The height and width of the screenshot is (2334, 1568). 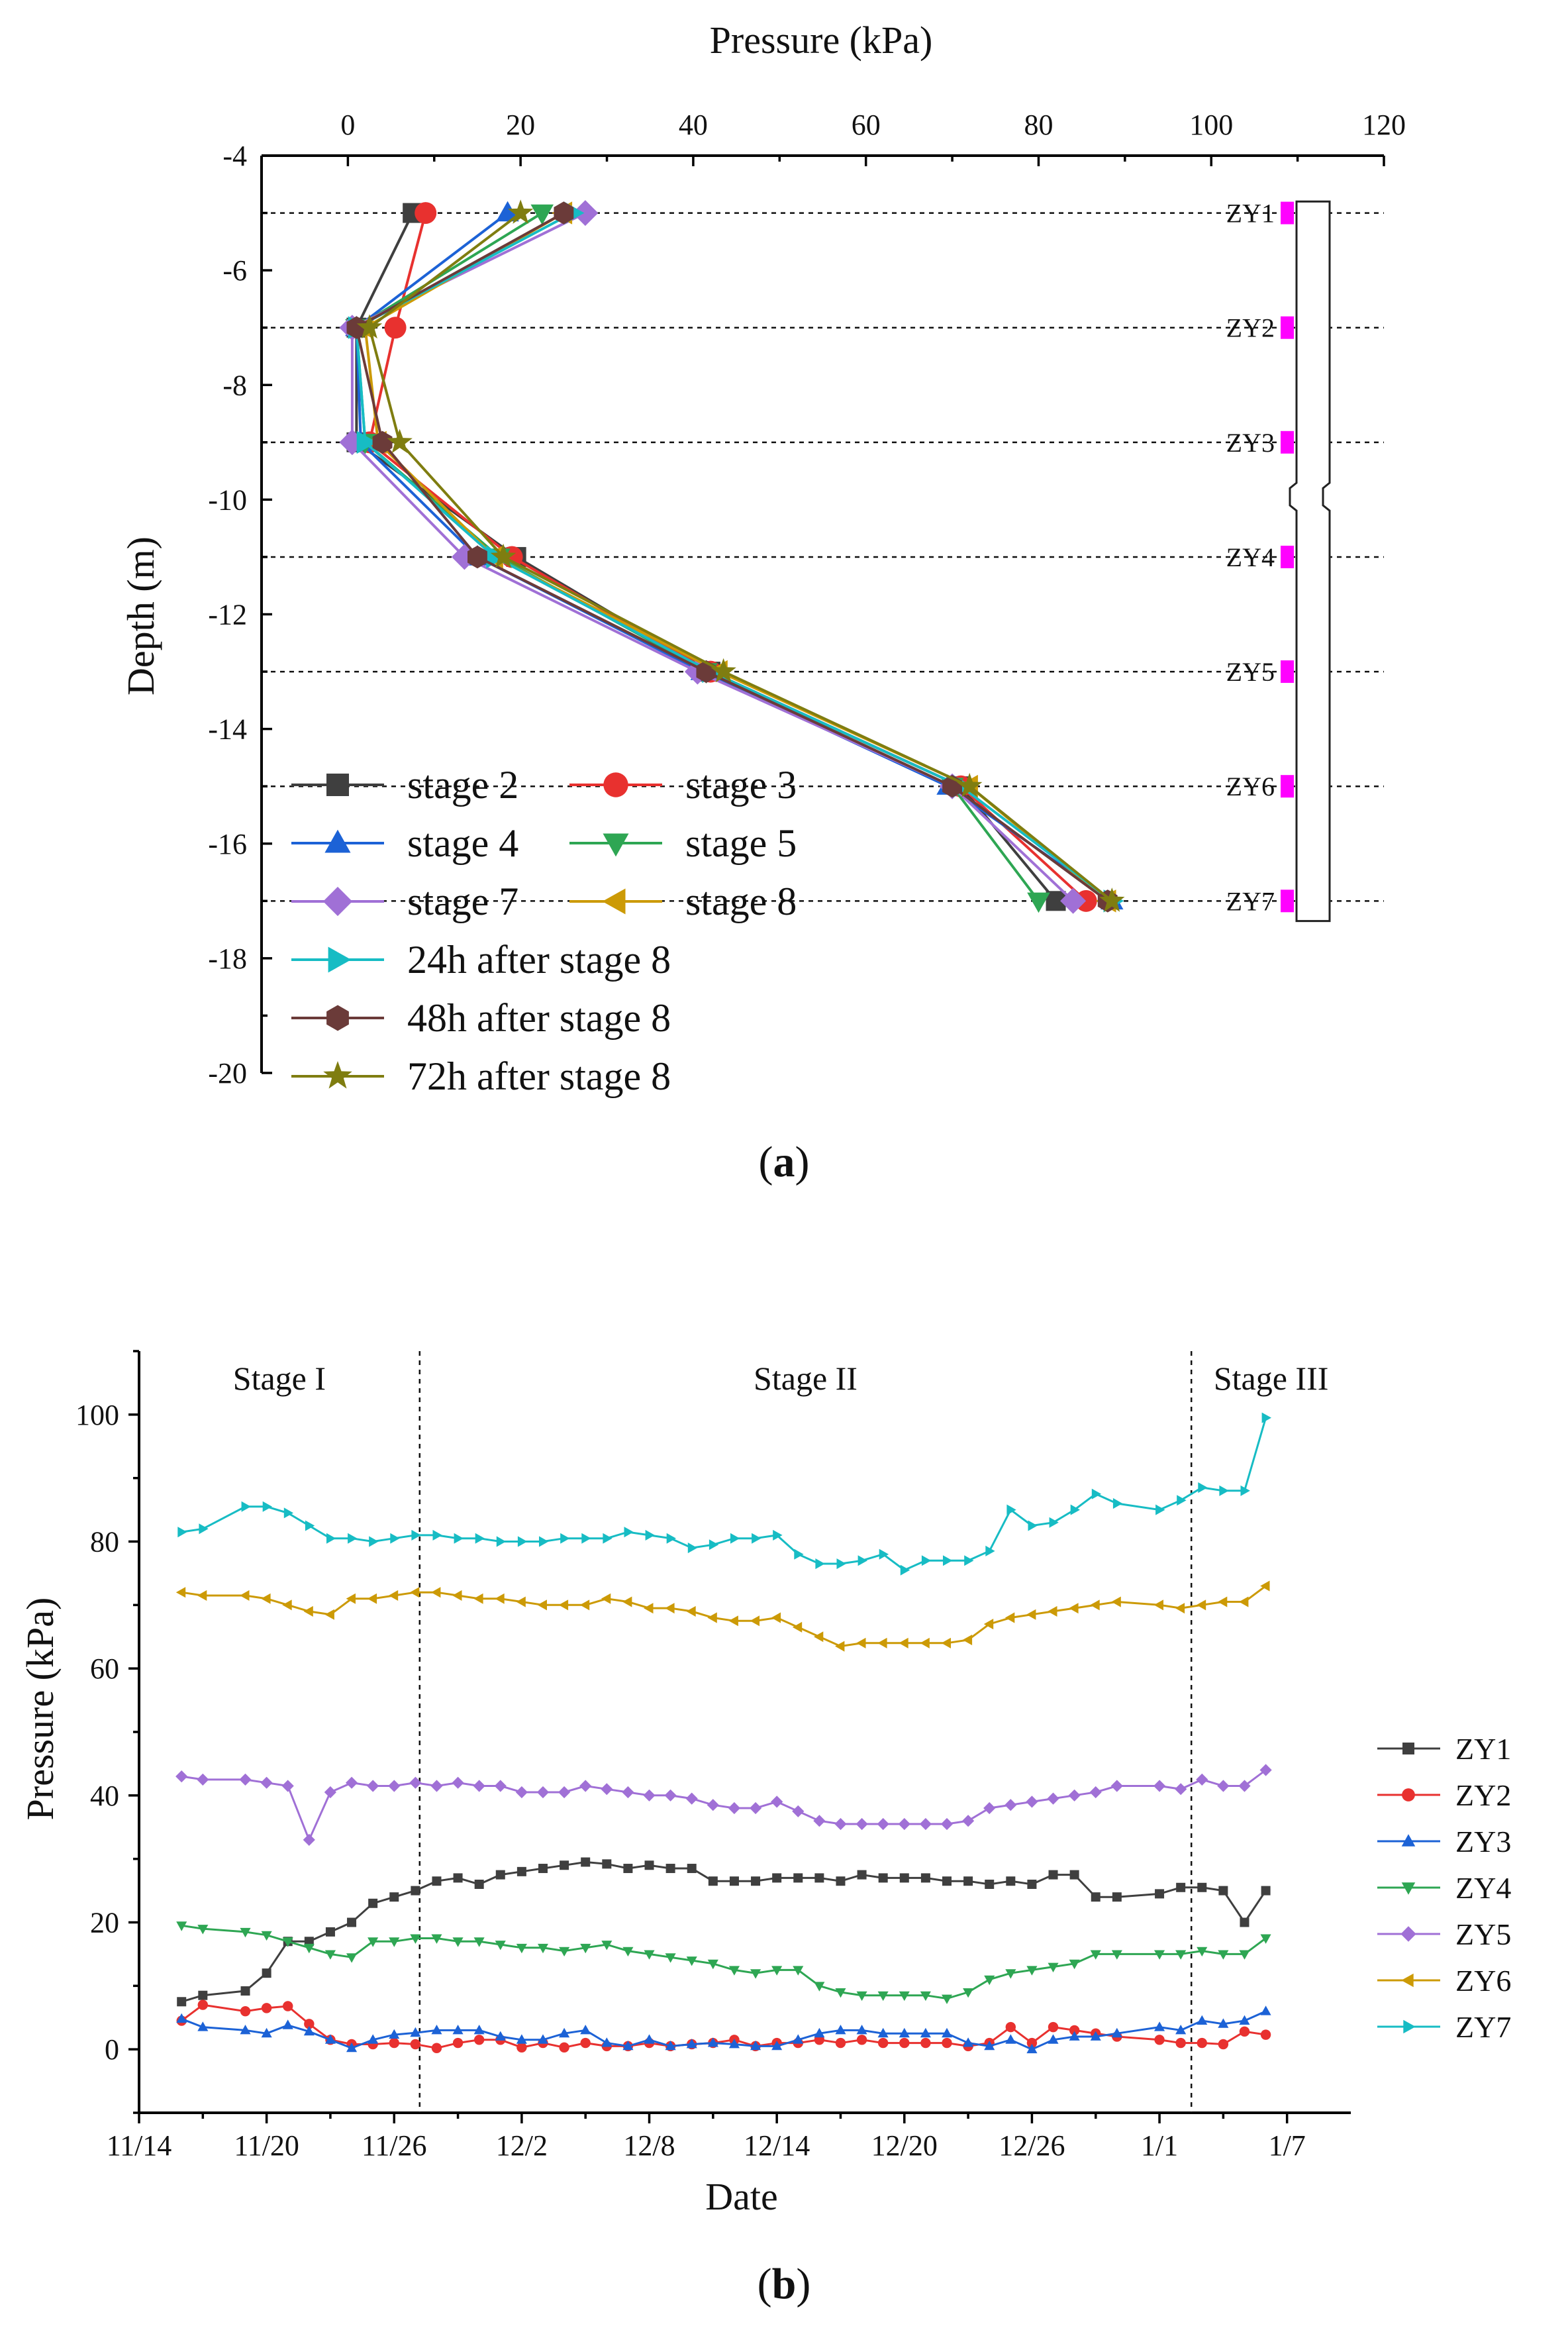 I want to click on panel-b-x-tick-label: 11/26, so click(x=394, y=2145).